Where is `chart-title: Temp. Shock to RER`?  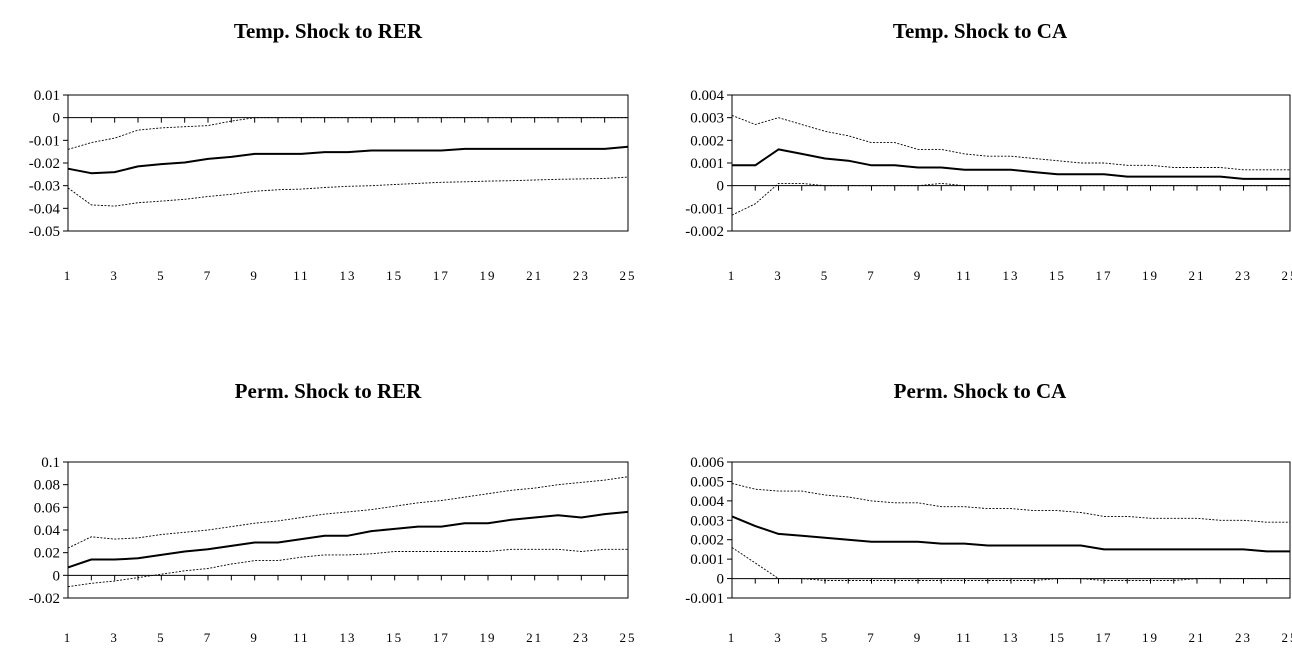 chart-title: Temp. Shock to RER is located at coordinates (328, 31).